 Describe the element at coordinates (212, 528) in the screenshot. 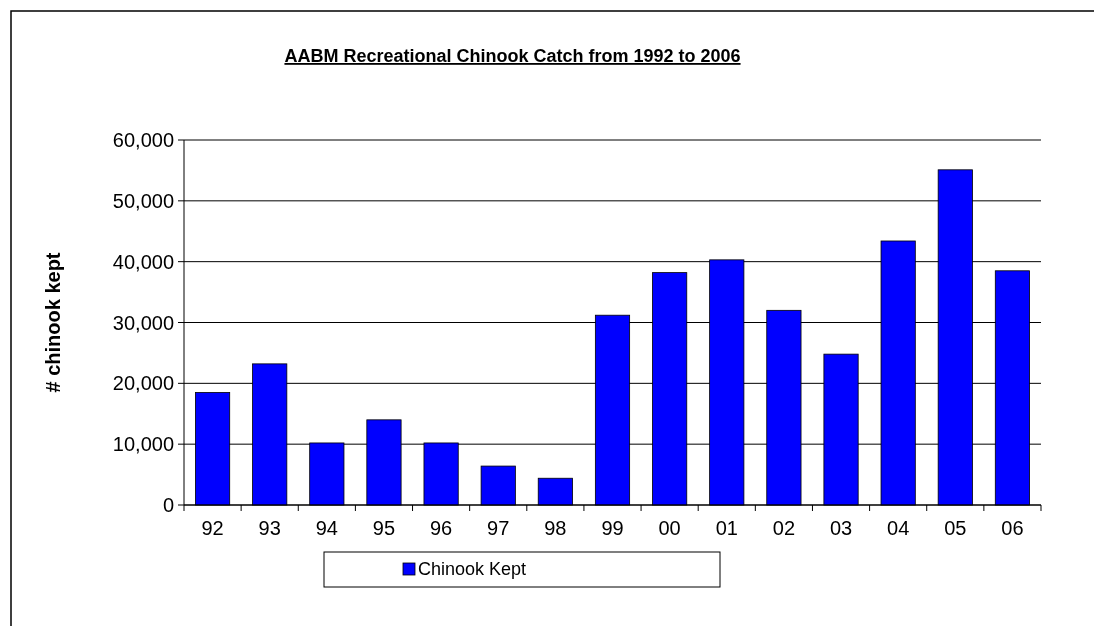

I see `x-tick-label: 92` at that location.